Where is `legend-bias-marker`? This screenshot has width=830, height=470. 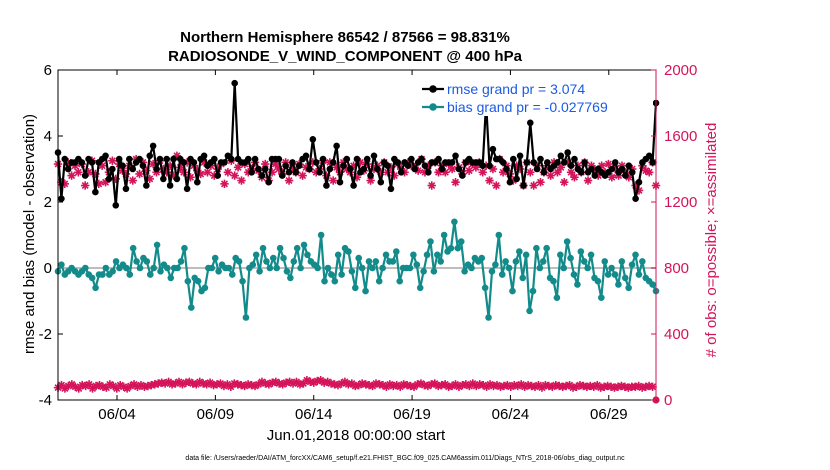
legend-bias-marker is located at coordinates (433, 107).